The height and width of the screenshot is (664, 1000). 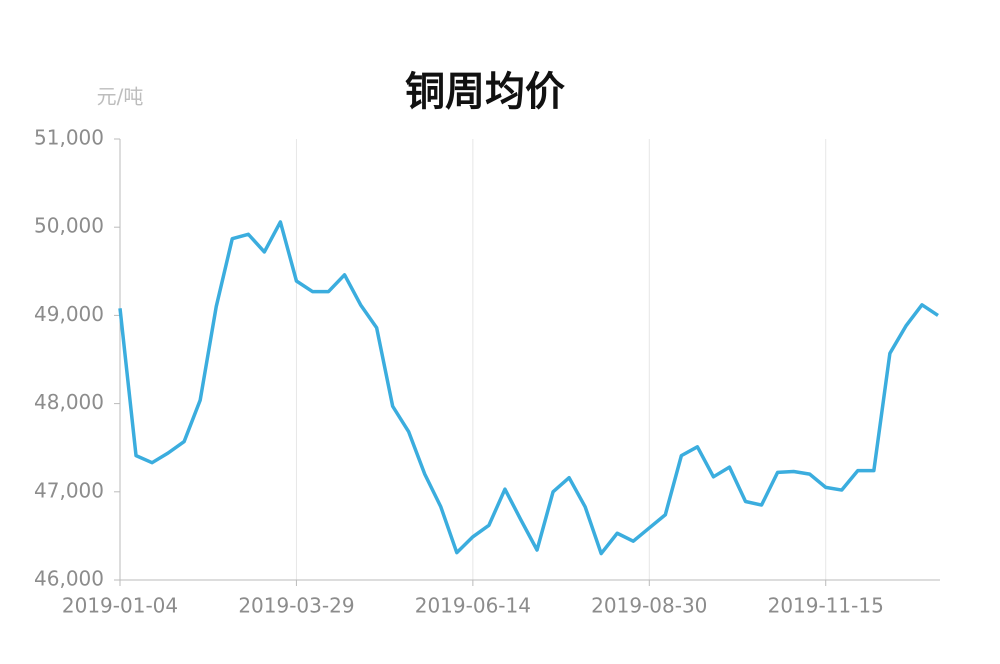 I want to click on chart-title: 铜周均价, so click(x=485, y=92).